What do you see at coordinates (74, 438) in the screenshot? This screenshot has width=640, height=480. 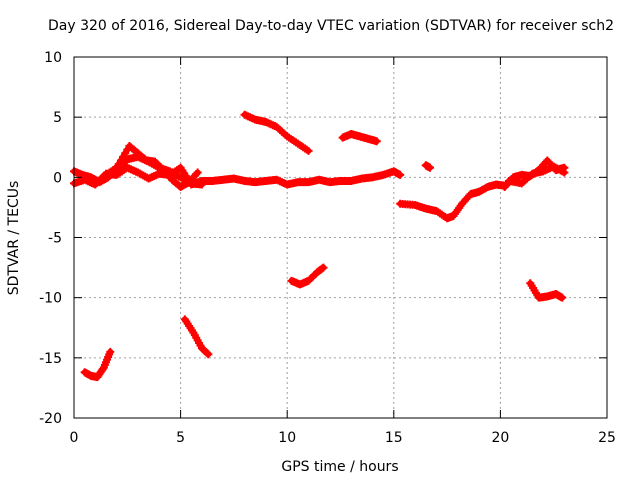 I see `x-tick-label: 0` at bounding box center [74, 438].